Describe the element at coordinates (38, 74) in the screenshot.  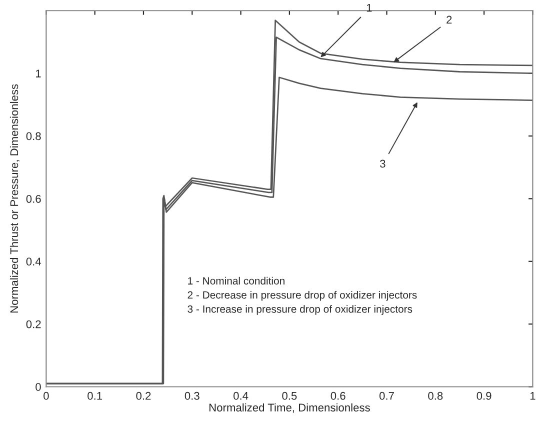
I see `y-tick-label: 1` at that location.